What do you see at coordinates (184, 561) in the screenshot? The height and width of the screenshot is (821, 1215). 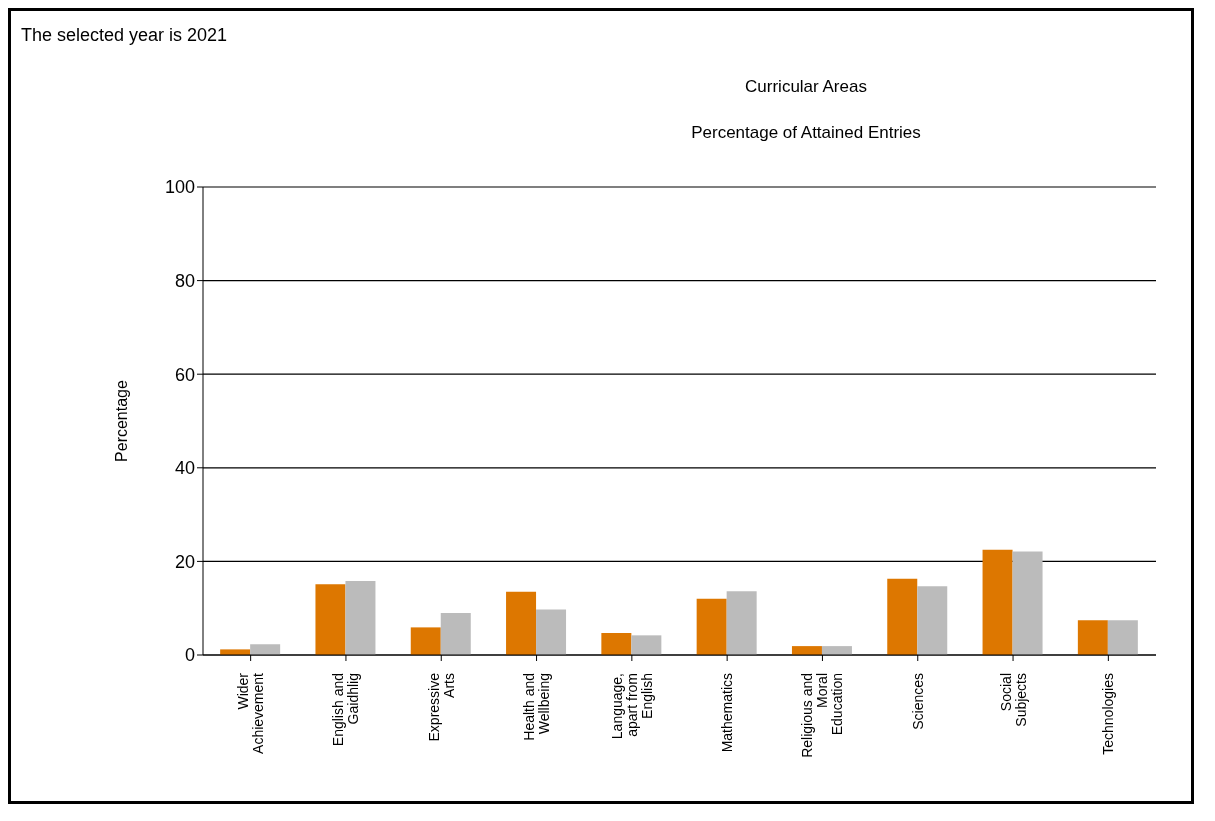 I see `y-tick-label: 20` at bounding box center [184, 561].